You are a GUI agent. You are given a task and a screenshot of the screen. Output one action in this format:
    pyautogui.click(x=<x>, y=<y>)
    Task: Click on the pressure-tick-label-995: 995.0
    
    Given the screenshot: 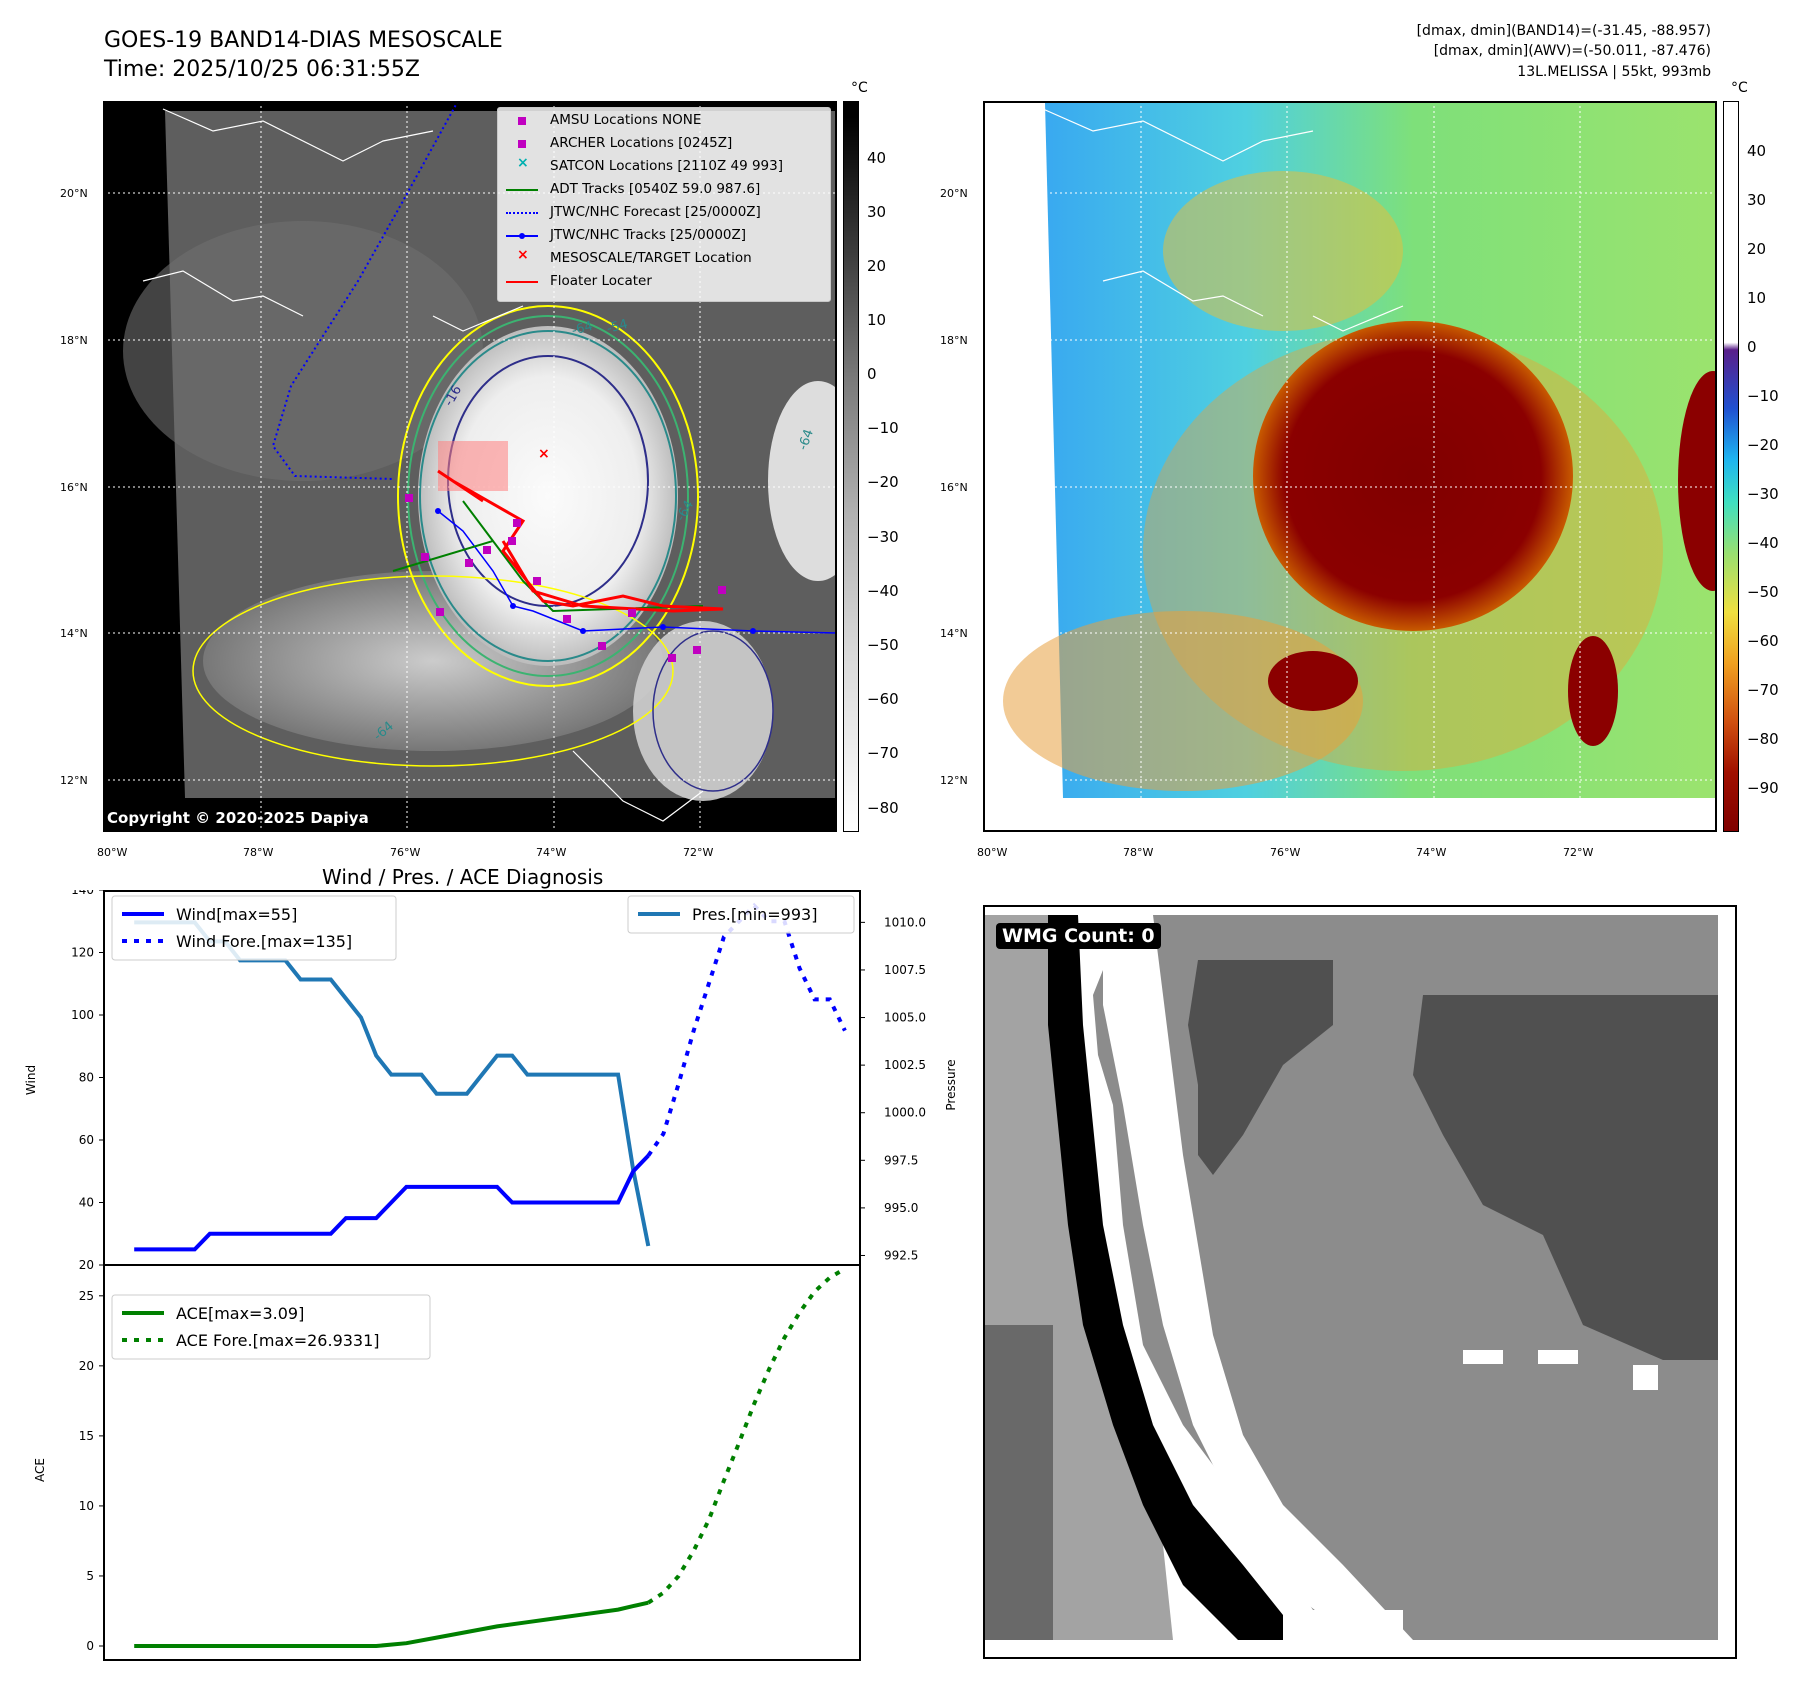 What is the action you would take?
    pyautogui.click(x=901, y=1208)
    